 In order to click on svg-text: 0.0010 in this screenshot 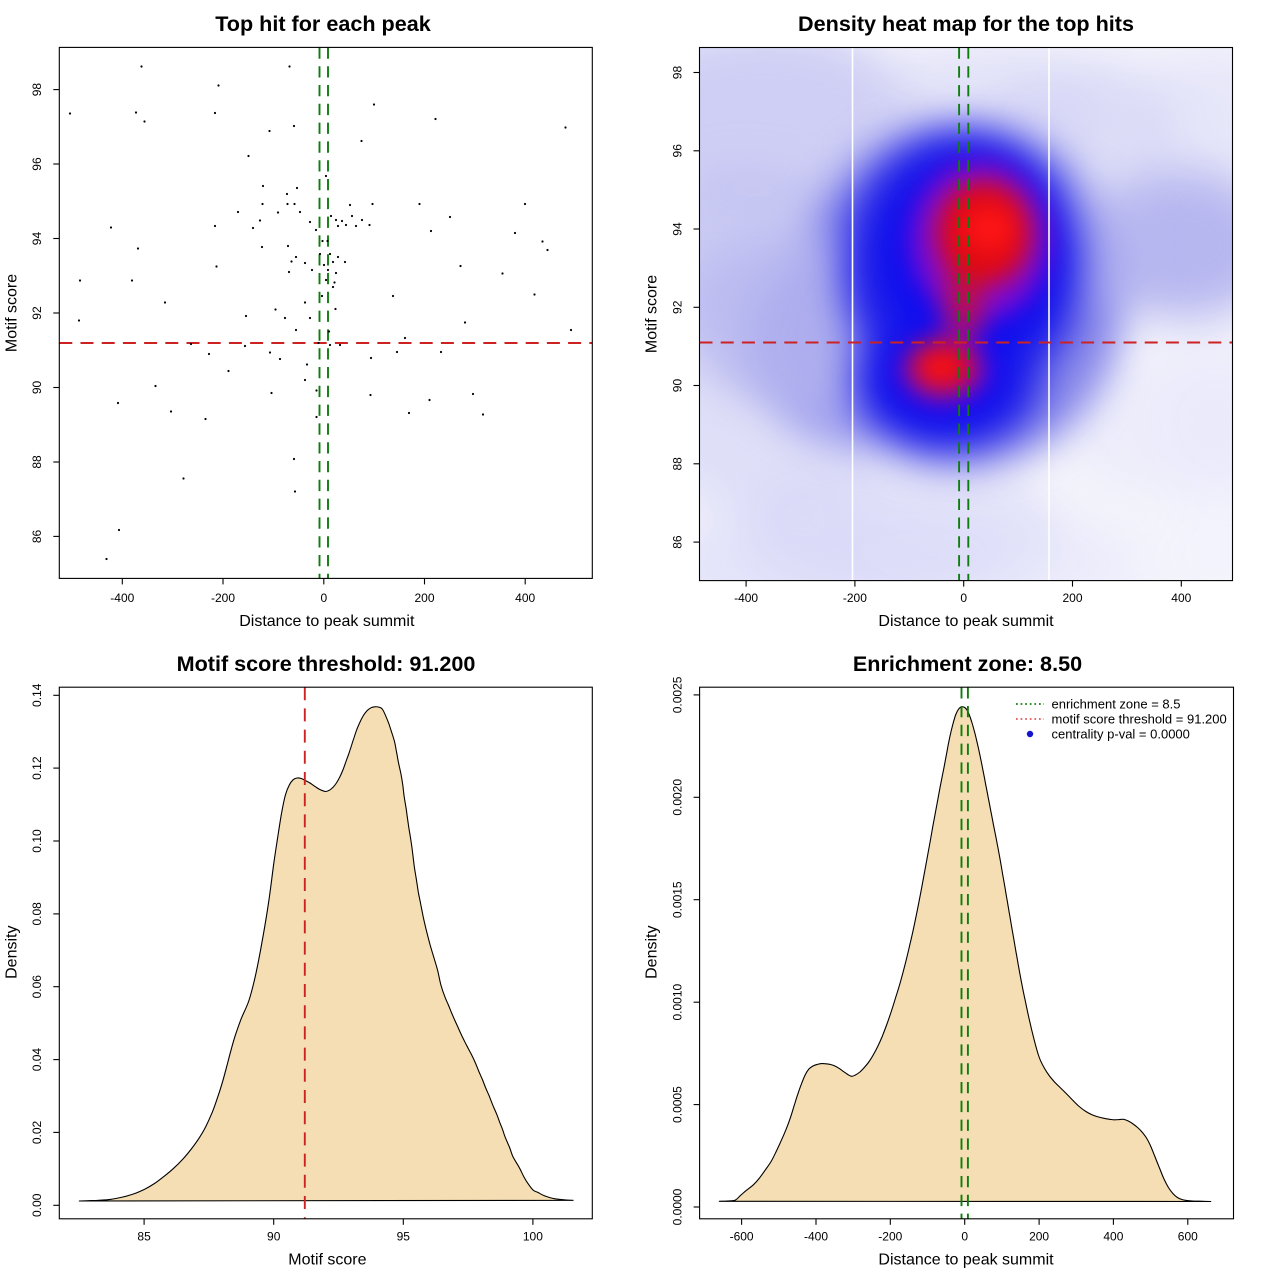, I will do `click(678, 1001)`.